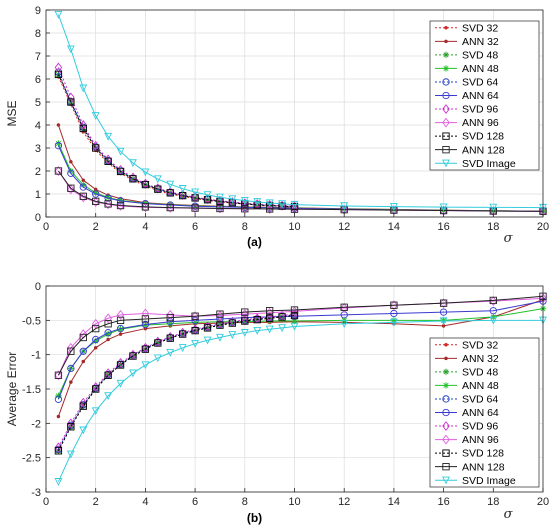 The height and width of the screenshot is (532, 550). What do you see at coordinates (38, 80) in the screenshot?
I see `y-tick-label: 6` at bounding box center [38, 80].